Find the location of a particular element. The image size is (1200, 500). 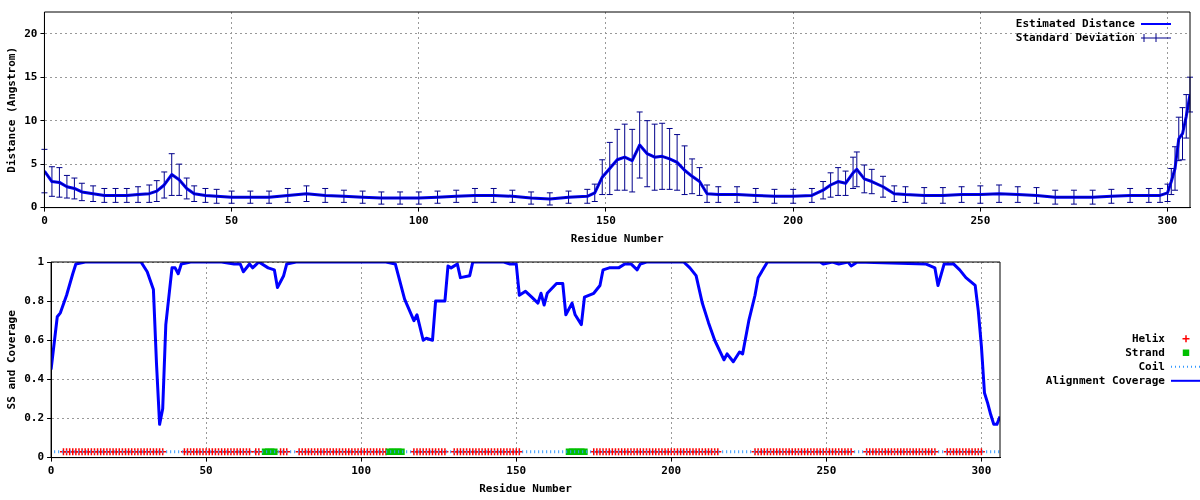

y-tick-label: 5 is located at coordinates (34, 163).